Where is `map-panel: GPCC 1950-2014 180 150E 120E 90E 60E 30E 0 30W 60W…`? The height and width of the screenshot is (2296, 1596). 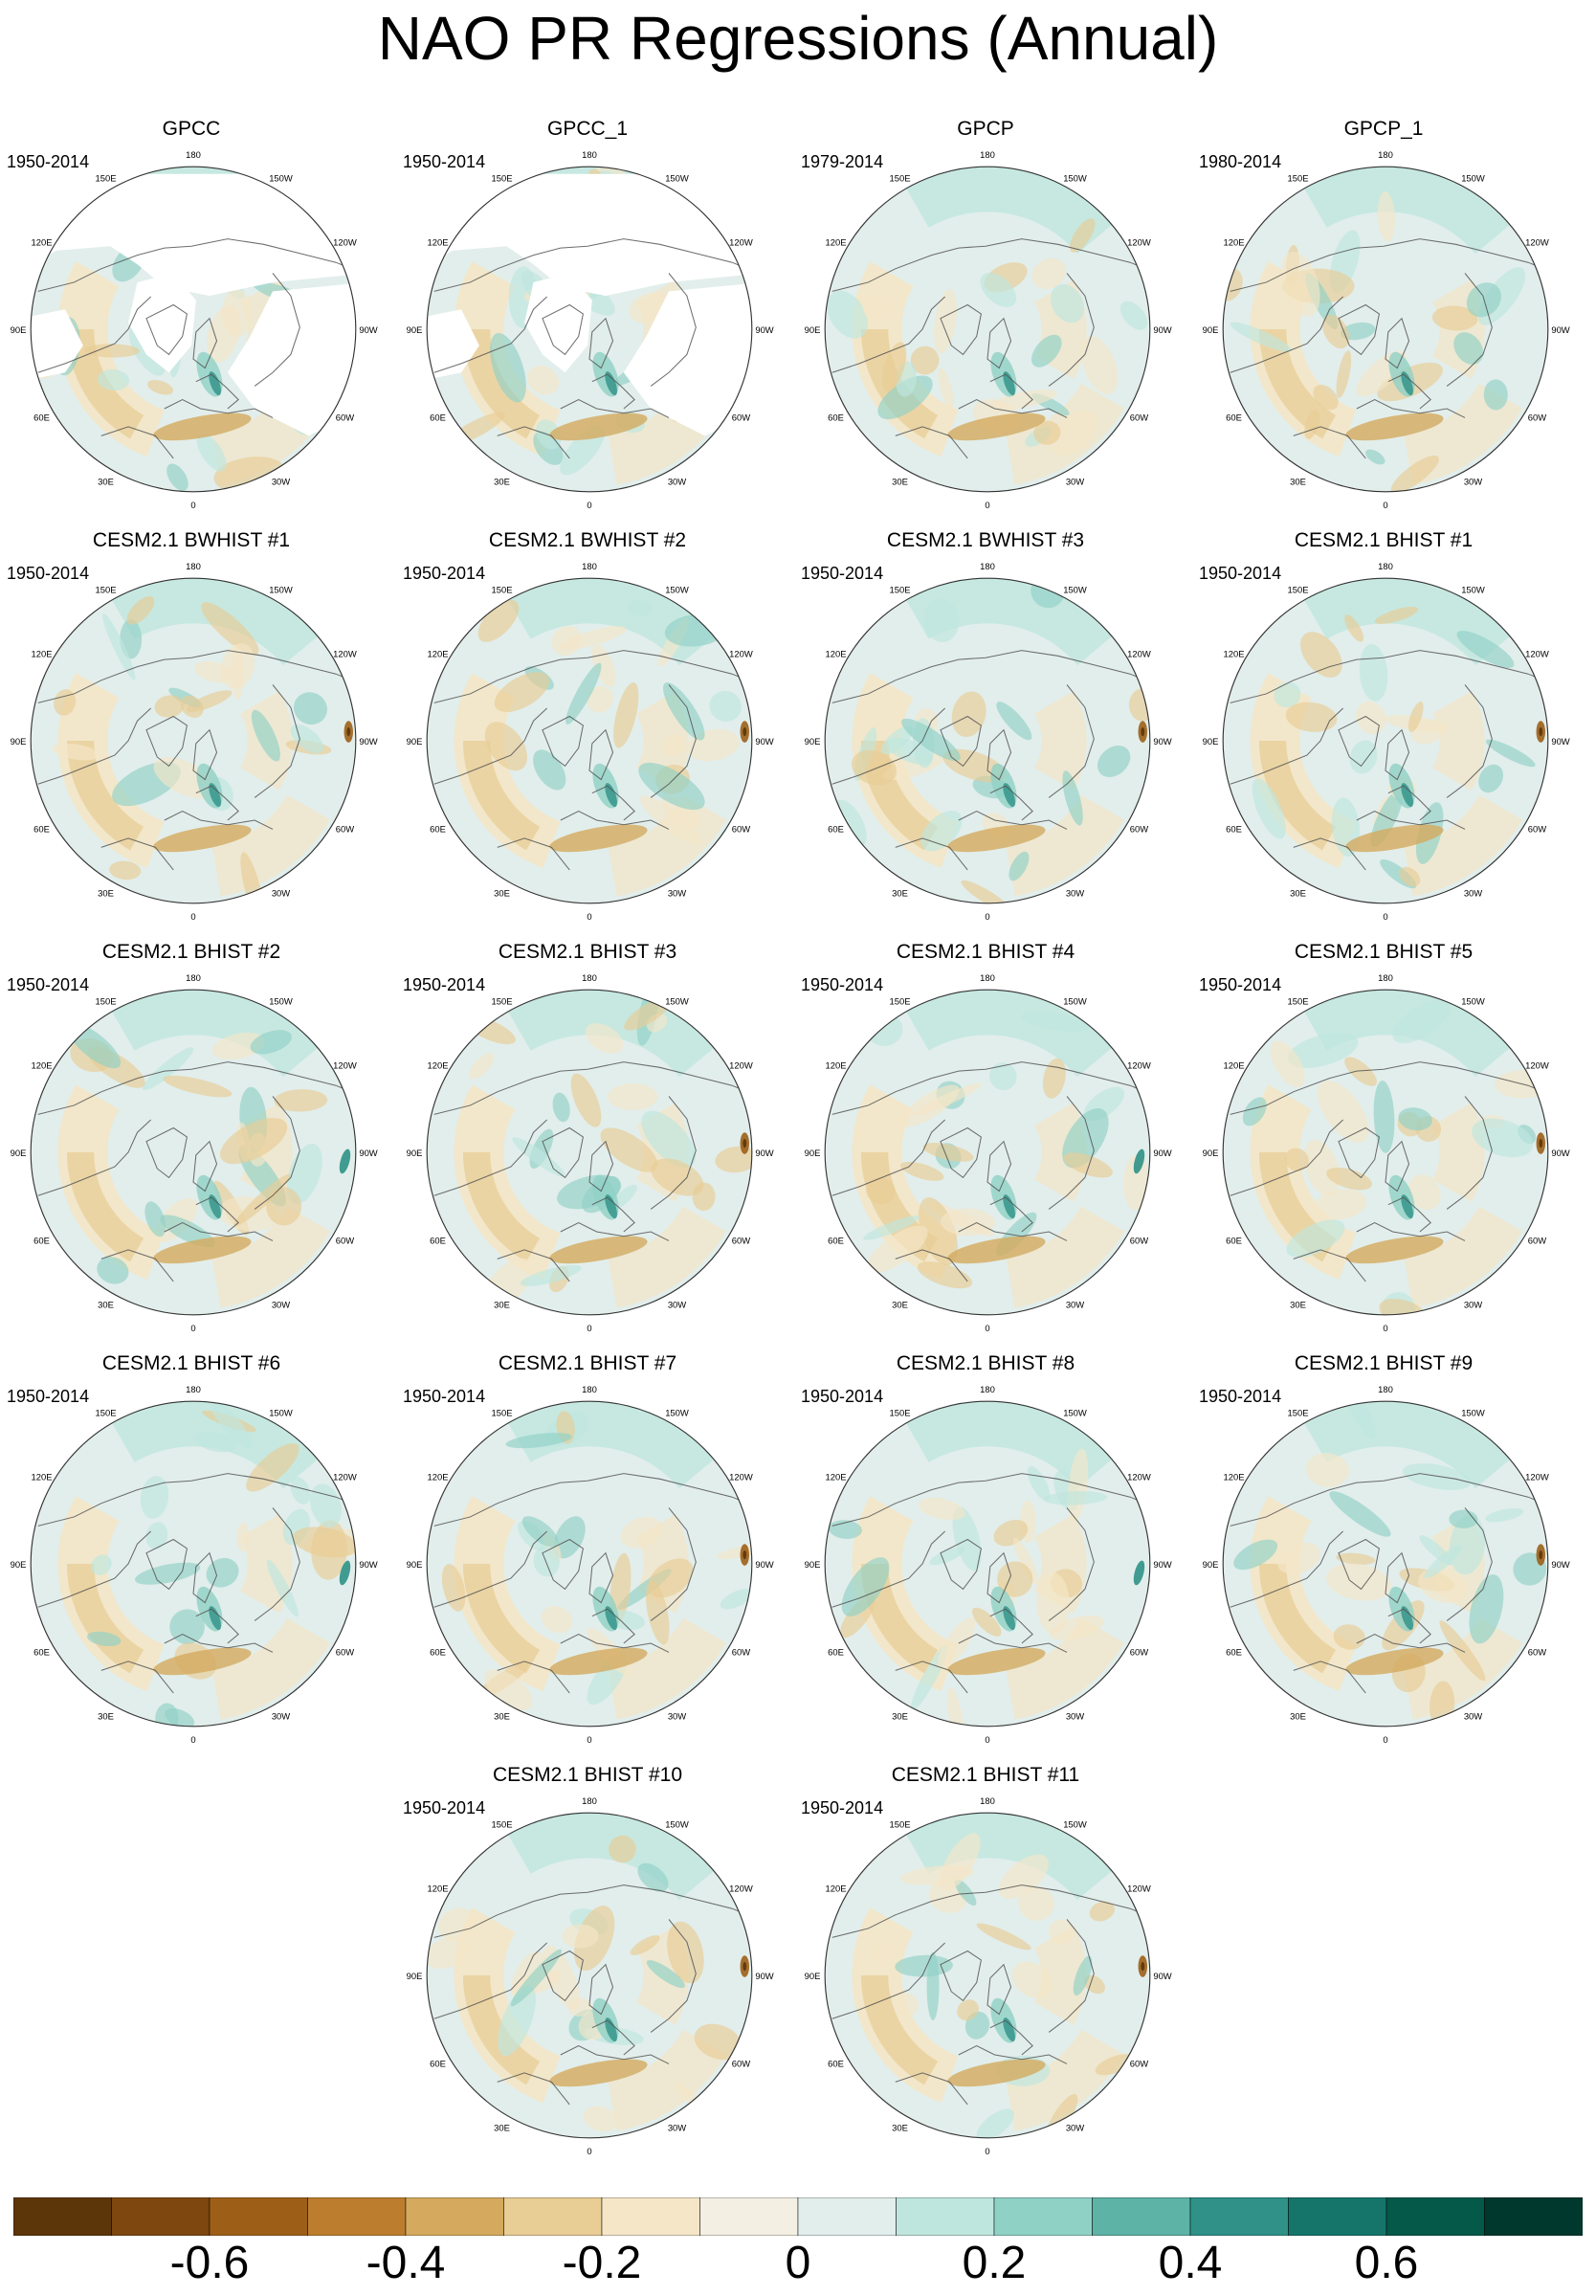
map-panel: GPCC 1950-2014 180 150E 120E 90E 60E 30E 0 30W 60W… is located at coordinates (192, 318).